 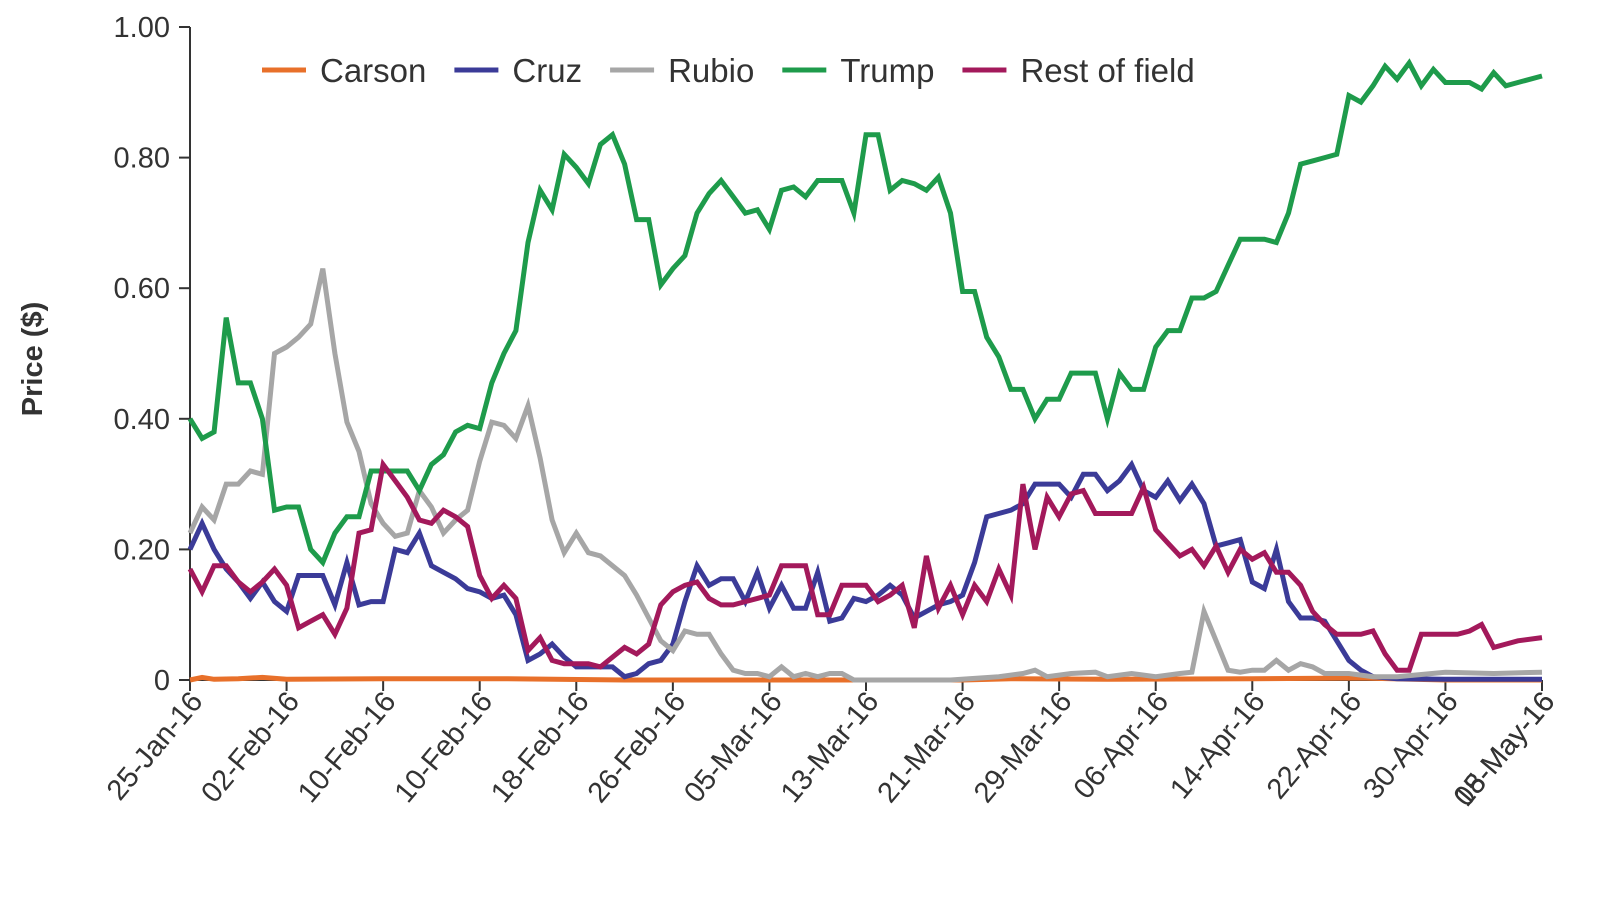 What do you see at coordinates (711, 70) in the screenshot?
I see `legend-label-rubio: Rubio` at bounding box center [711, 70].